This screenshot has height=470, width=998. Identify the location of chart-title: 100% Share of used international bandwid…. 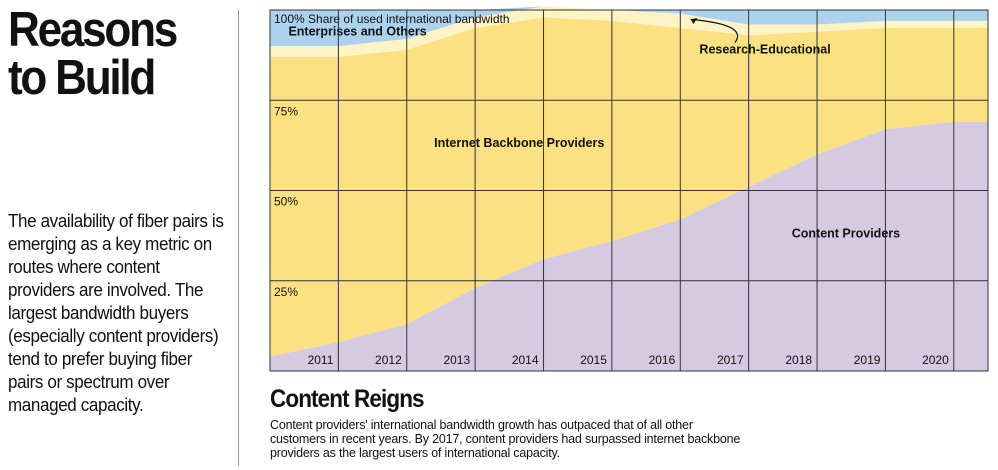
(392, 19).